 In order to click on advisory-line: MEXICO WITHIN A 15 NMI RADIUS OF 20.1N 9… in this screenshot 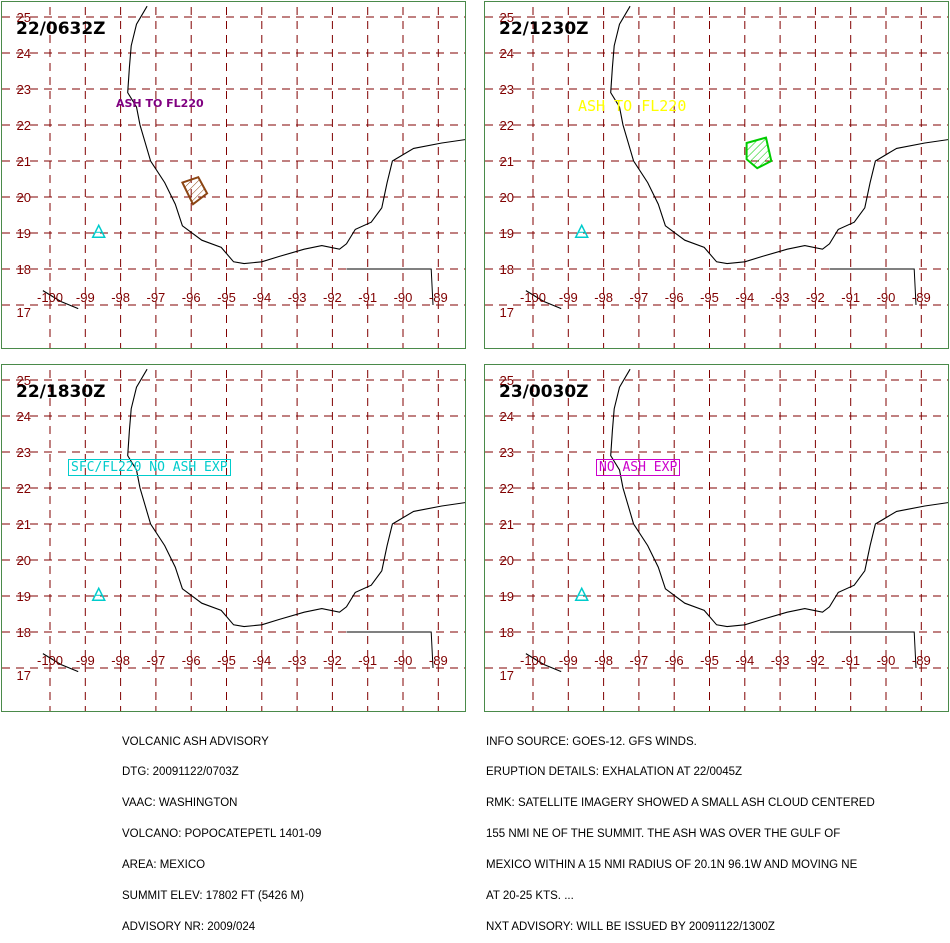, I will do `click(672, 865)`.